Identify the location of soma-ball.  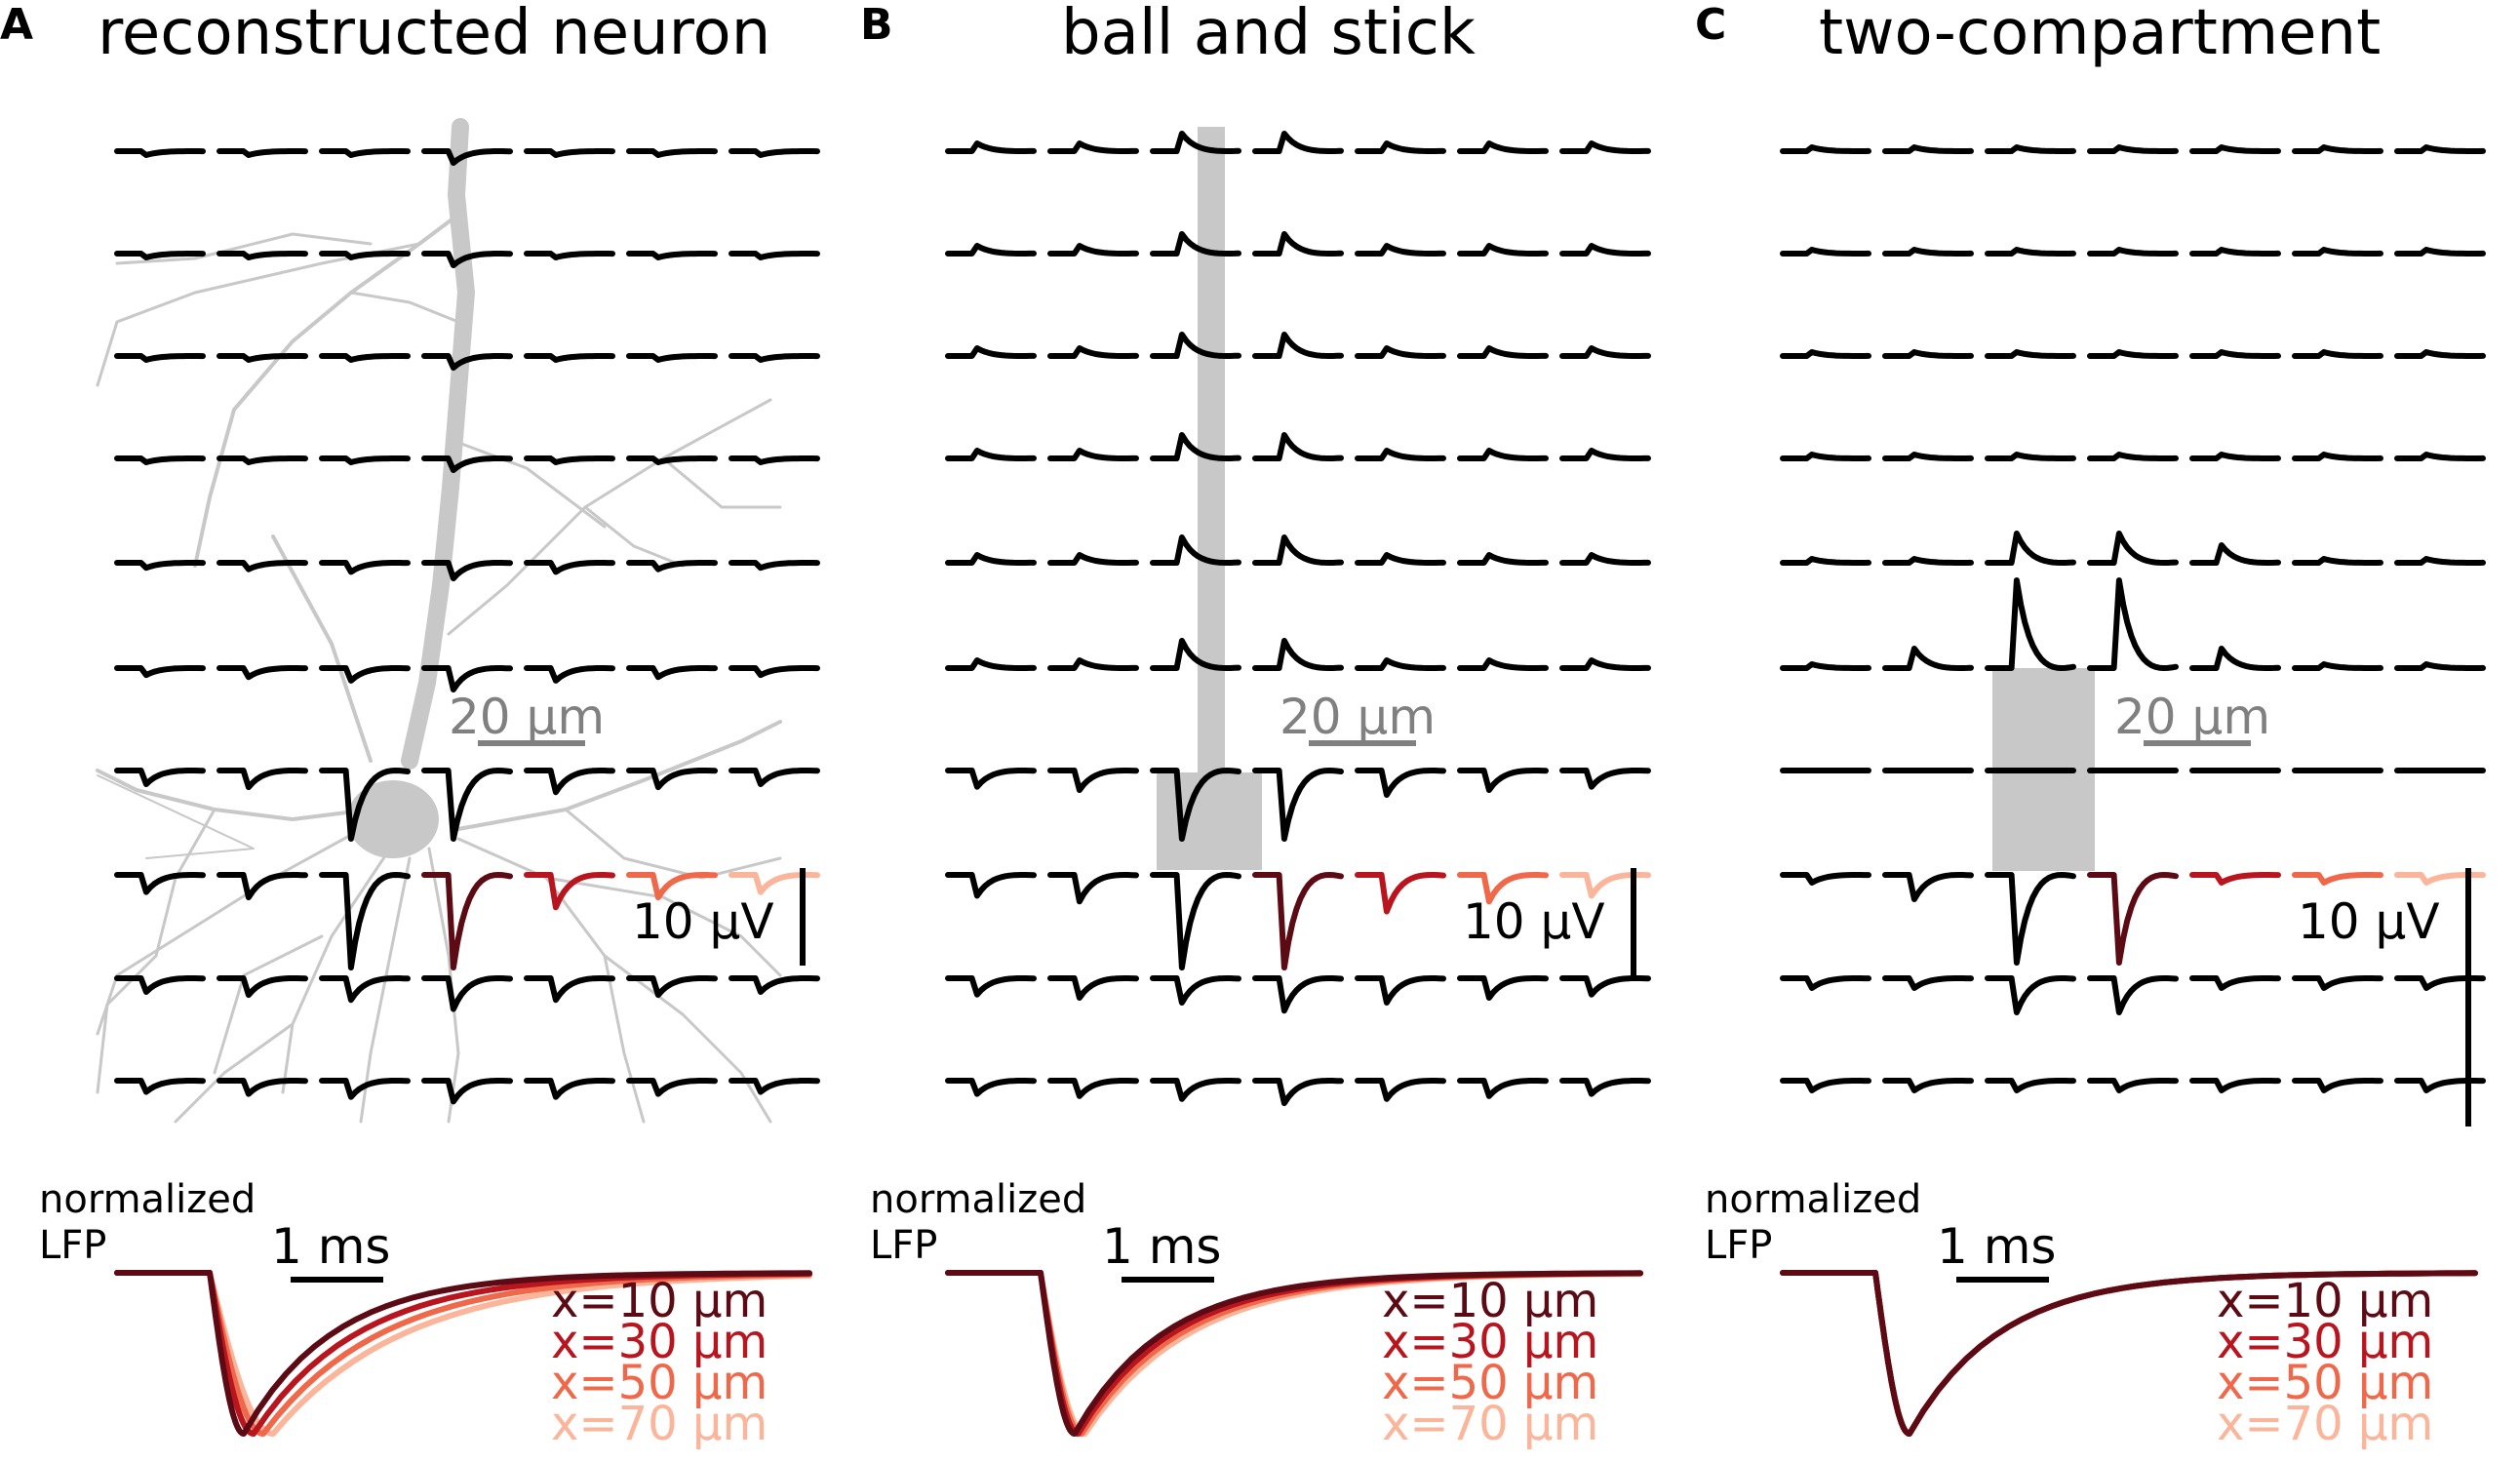
(1209, 821).